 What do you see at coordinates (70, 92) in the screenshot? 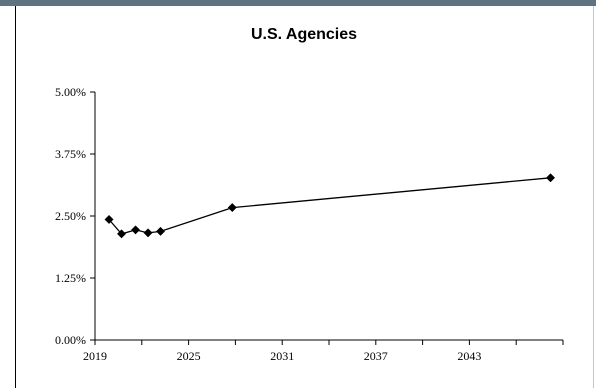
I see `y-tick-label: 5.00%` at bounding box center [70, 92].